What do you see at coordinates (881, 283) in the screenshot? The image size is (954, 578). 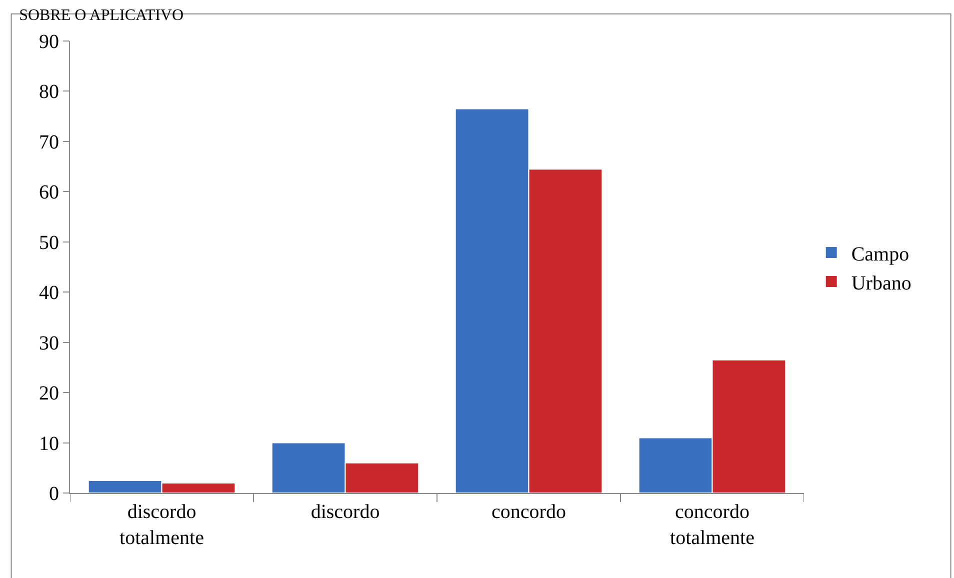 I see `legend-label: Urbano` at bounding box center [881, 283].